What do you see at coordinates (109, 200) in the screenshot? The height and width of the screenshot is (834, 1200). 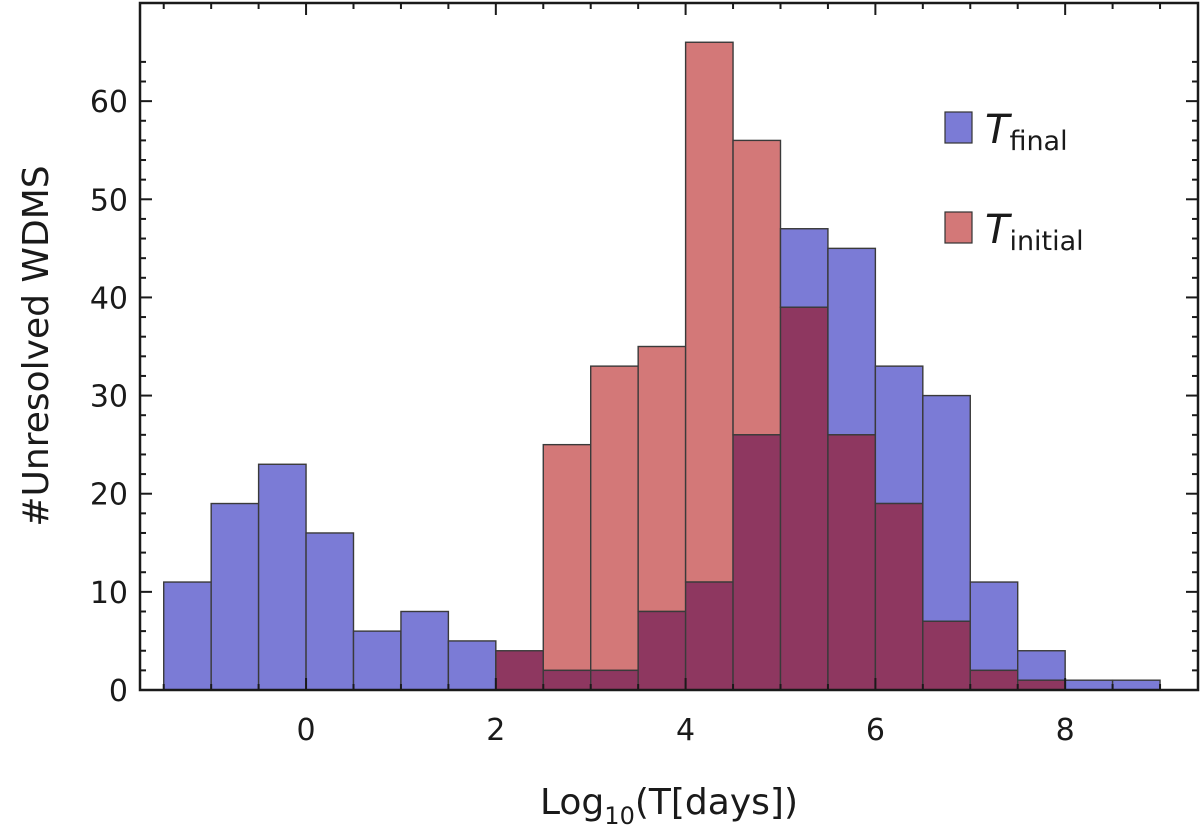 I see `y-tick-label: 50` at bounding box center [109, 200].